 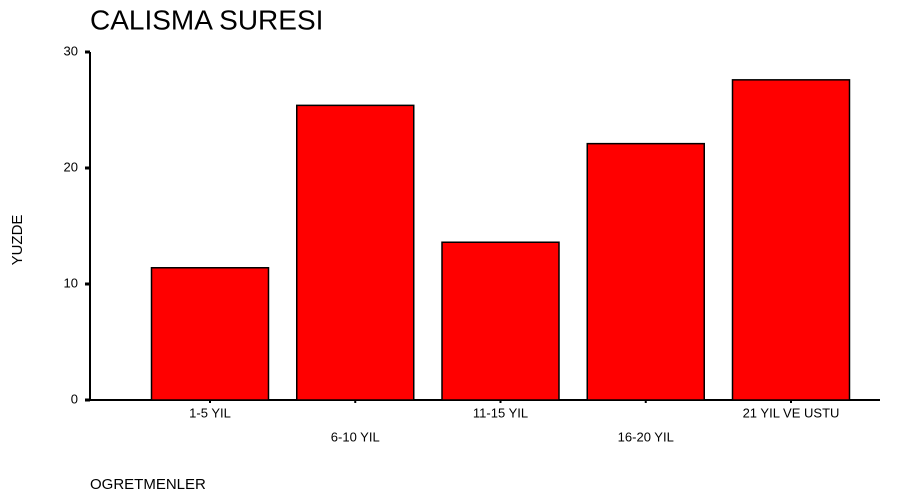 What do you see at coordinates (148, 484) in the screenshot?
I see `x-axis-label: OGRETMENLER` at bounding box center [148, 484].